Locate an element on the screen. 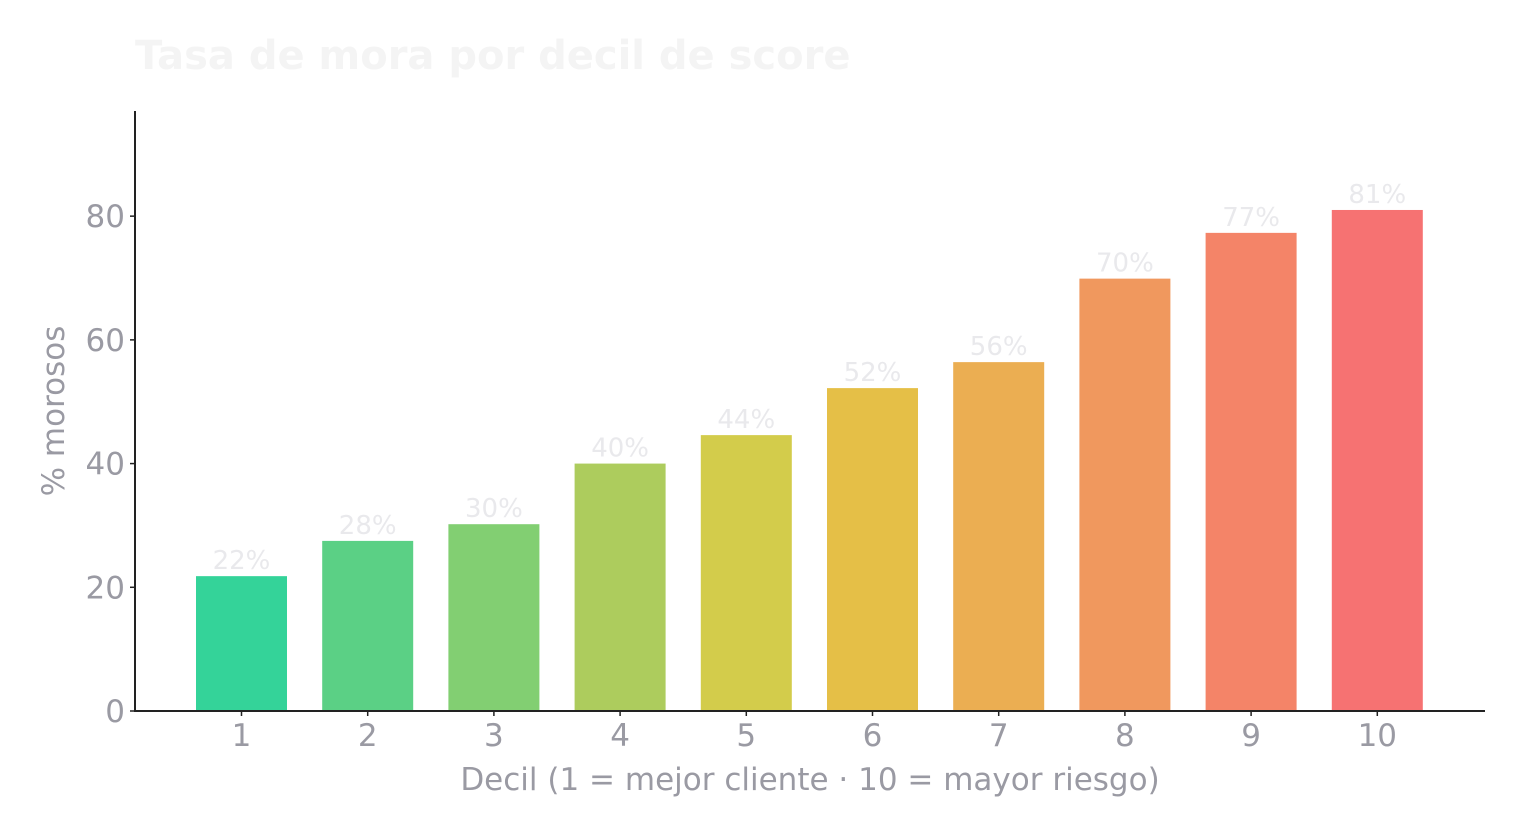 The width and height of the screenshot is (1520, 840). x-tick-label: 4 is located at coordinates (620, 736).